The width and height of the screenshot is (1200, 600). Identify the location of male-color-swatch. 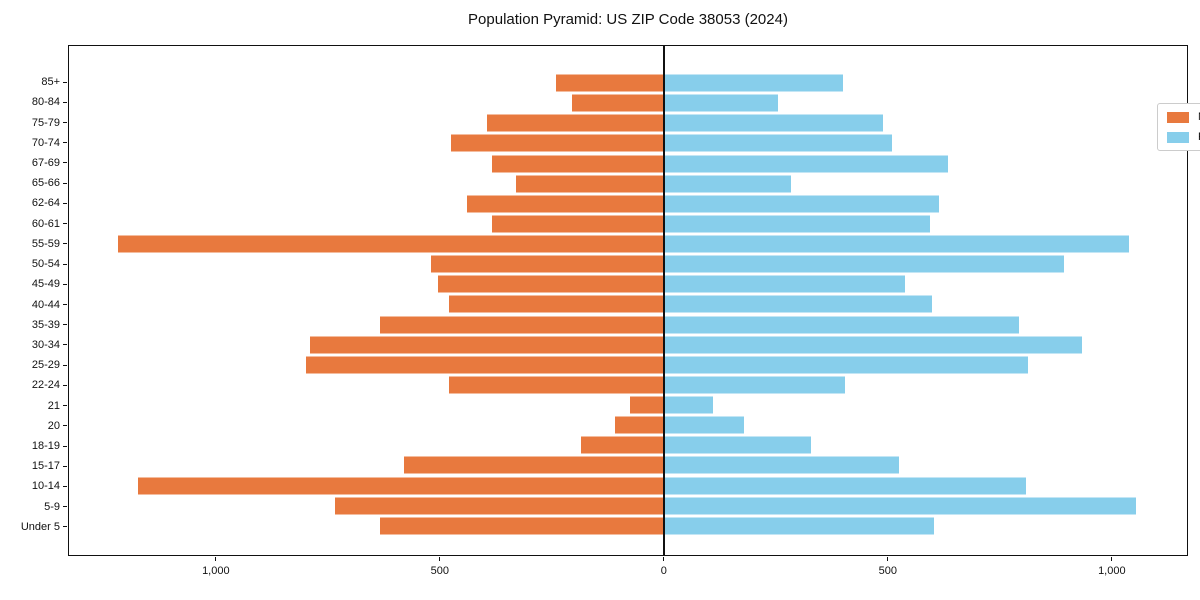
(1178, 117).